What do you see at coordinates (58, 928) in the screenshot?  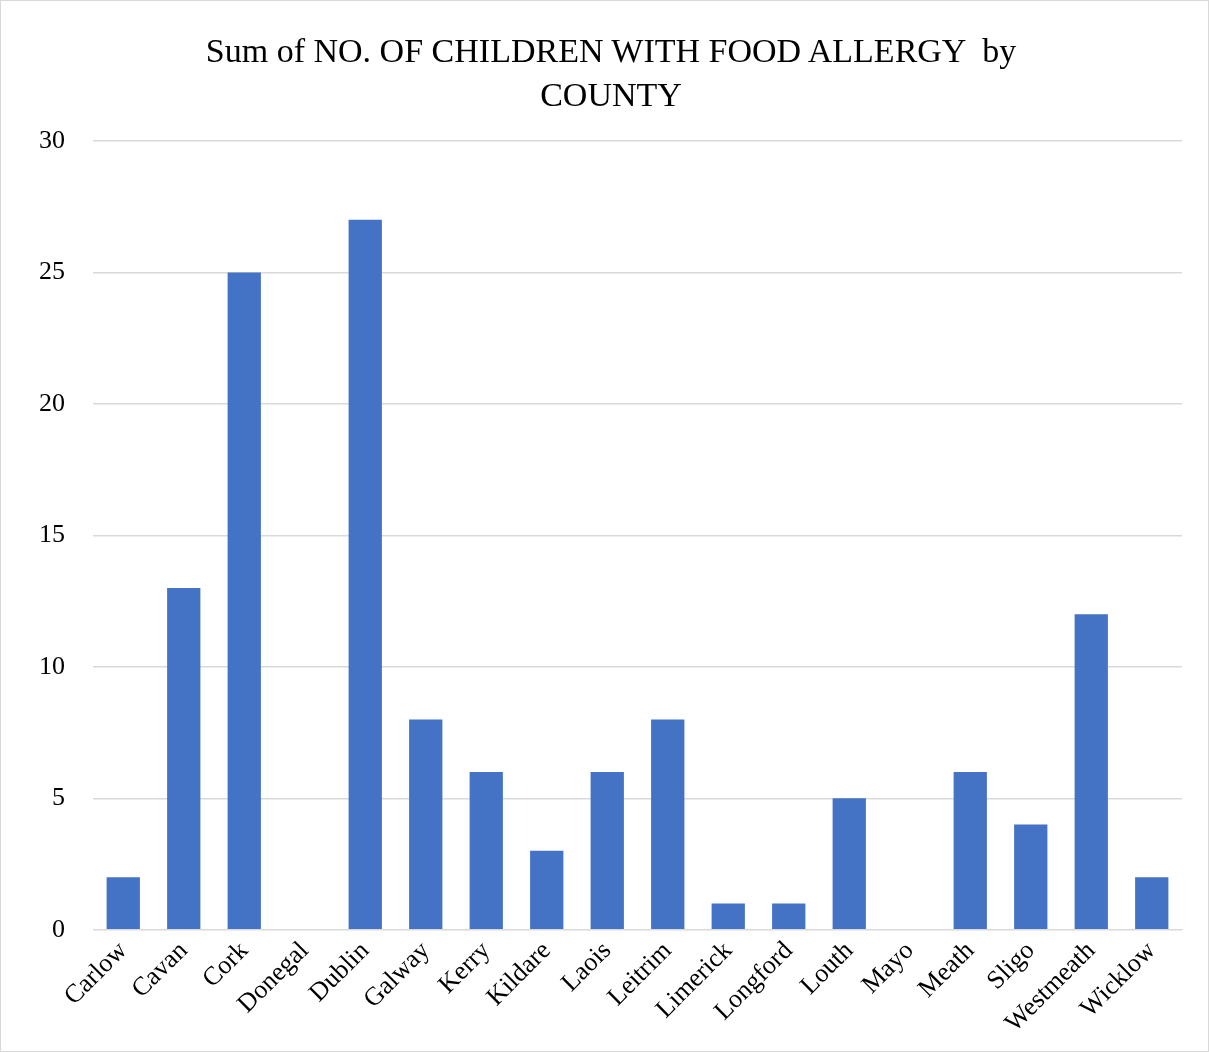 I see `y-tick-label: 0` at bounding box center [58, 928].